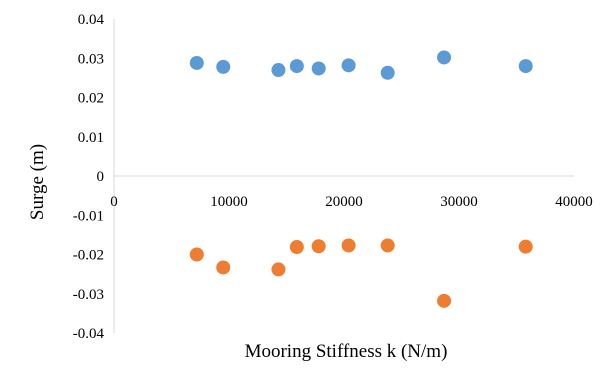  What do you see at coordinates (88, 216) in the screenshot?
I see `y-tick-label: -0.01` at bounding box center [88, 216].